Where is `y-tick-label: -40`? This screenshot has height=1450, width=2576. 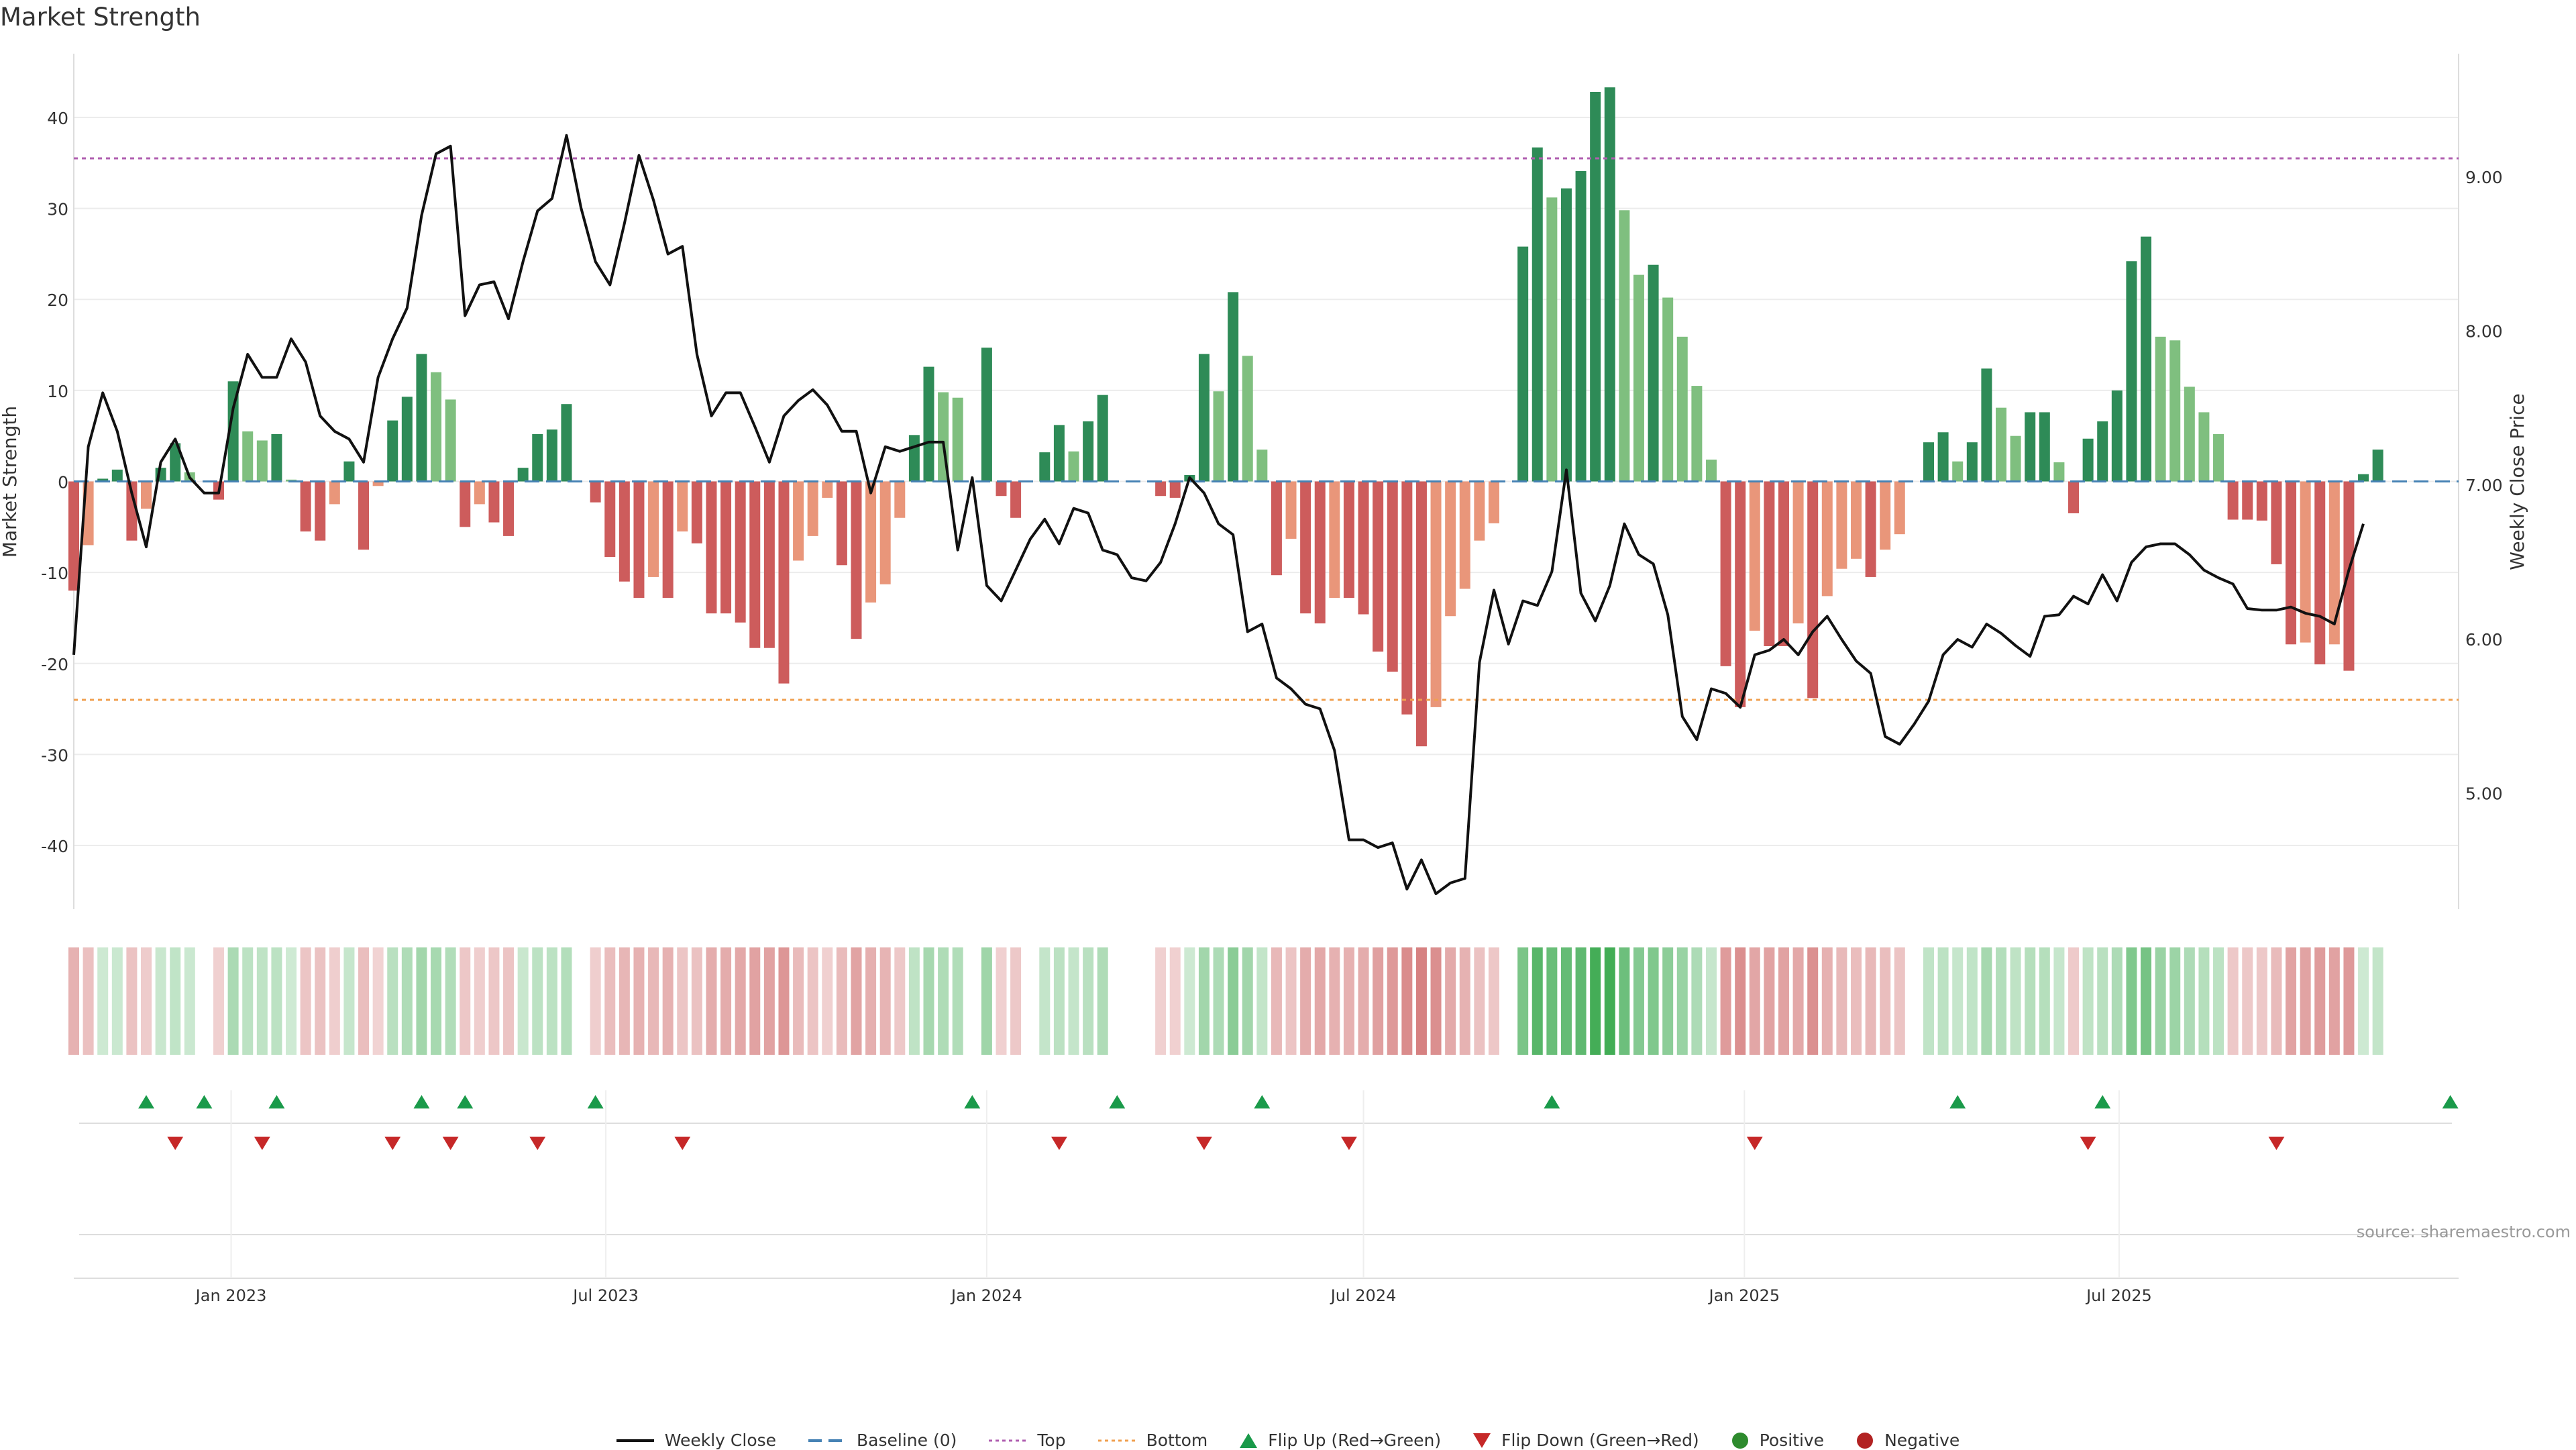 y-tick-label: -40 is located at coordinates (54, 846).